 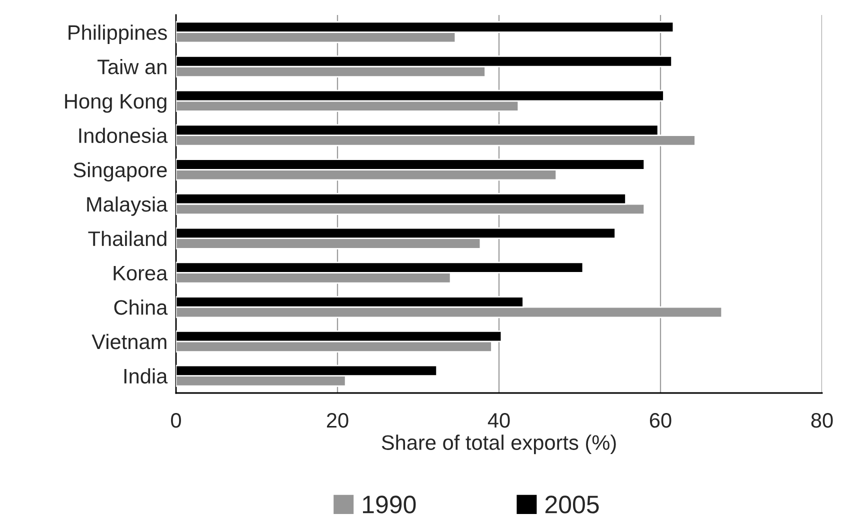 What do you see at coordinates (129, 342) in the screenshot?
I see `y-tick-label: Vietnam` at bounding box center [129, 342].